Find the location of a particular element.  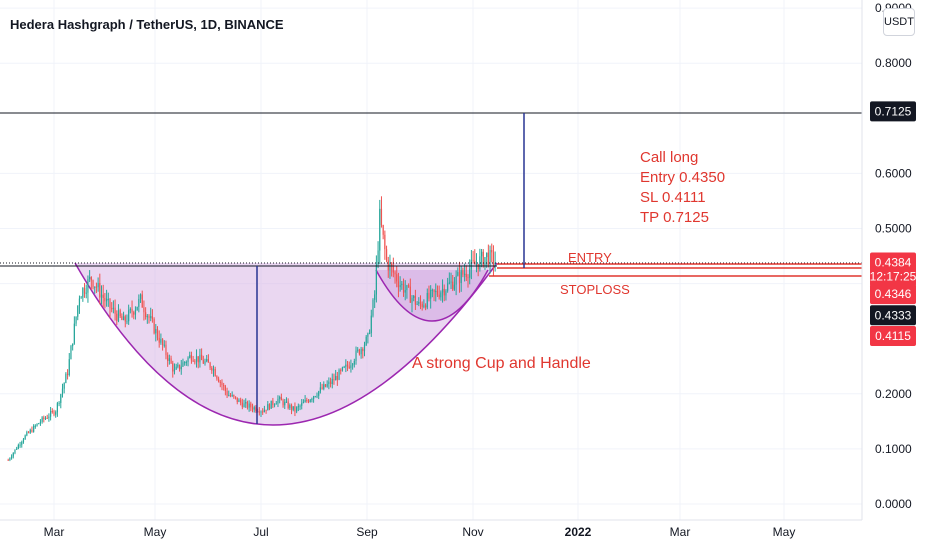

chart-title: Hedera Hashgraph / TetherUS, 1D, BINANCE is located at coordinates (147, 24).